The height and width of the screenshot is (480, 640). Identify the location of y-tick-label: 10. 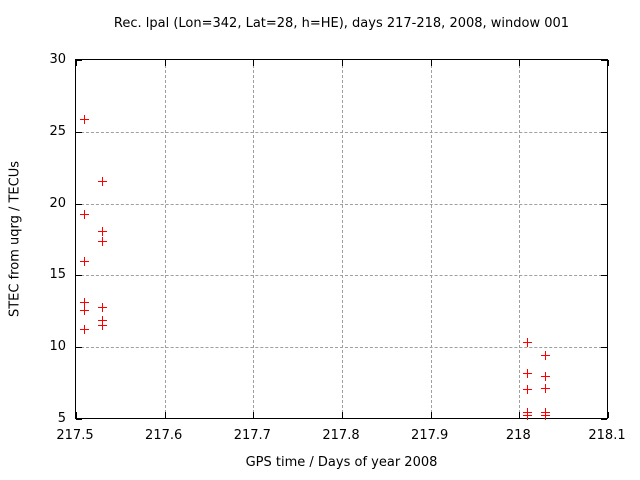
(57, 347).